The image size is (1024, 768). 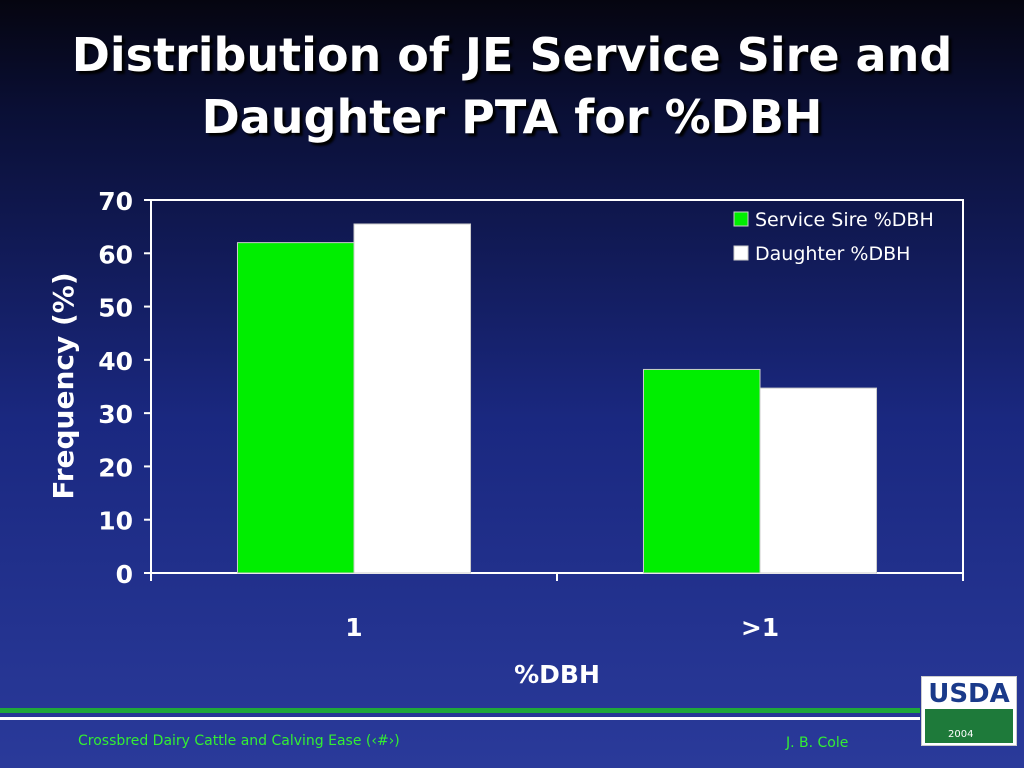 What do you see at coordinates (115, 308) in the screenshot?
I see `y-tick-label: 50` at bounding box center [115, 308].